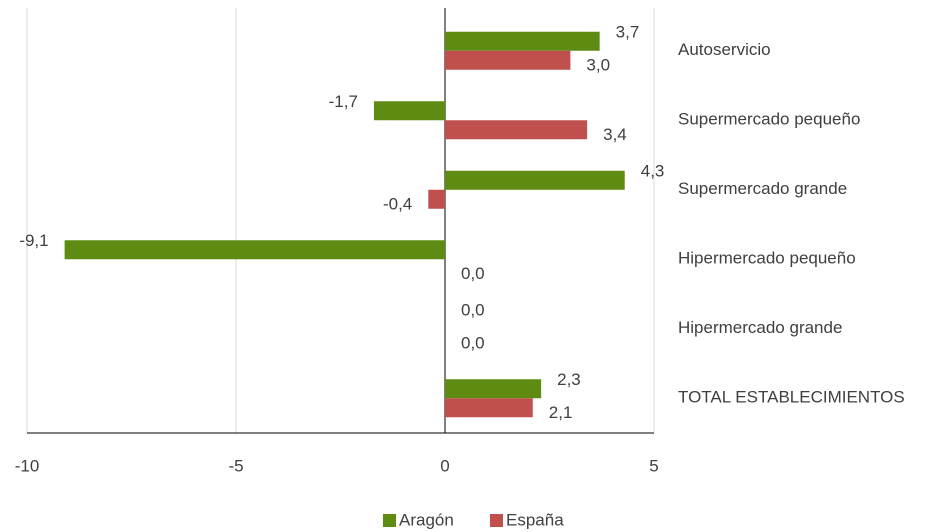 The width and height of the screenshot is (947, 532). I want to click on data-label: 3,4, so click(615, 134).